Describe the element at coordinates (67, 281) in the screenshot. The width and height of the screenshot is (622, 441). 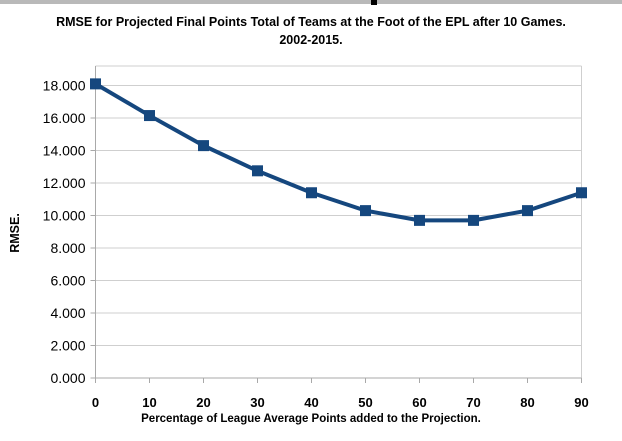
I see `y-tick-label: 6.000` at that location.